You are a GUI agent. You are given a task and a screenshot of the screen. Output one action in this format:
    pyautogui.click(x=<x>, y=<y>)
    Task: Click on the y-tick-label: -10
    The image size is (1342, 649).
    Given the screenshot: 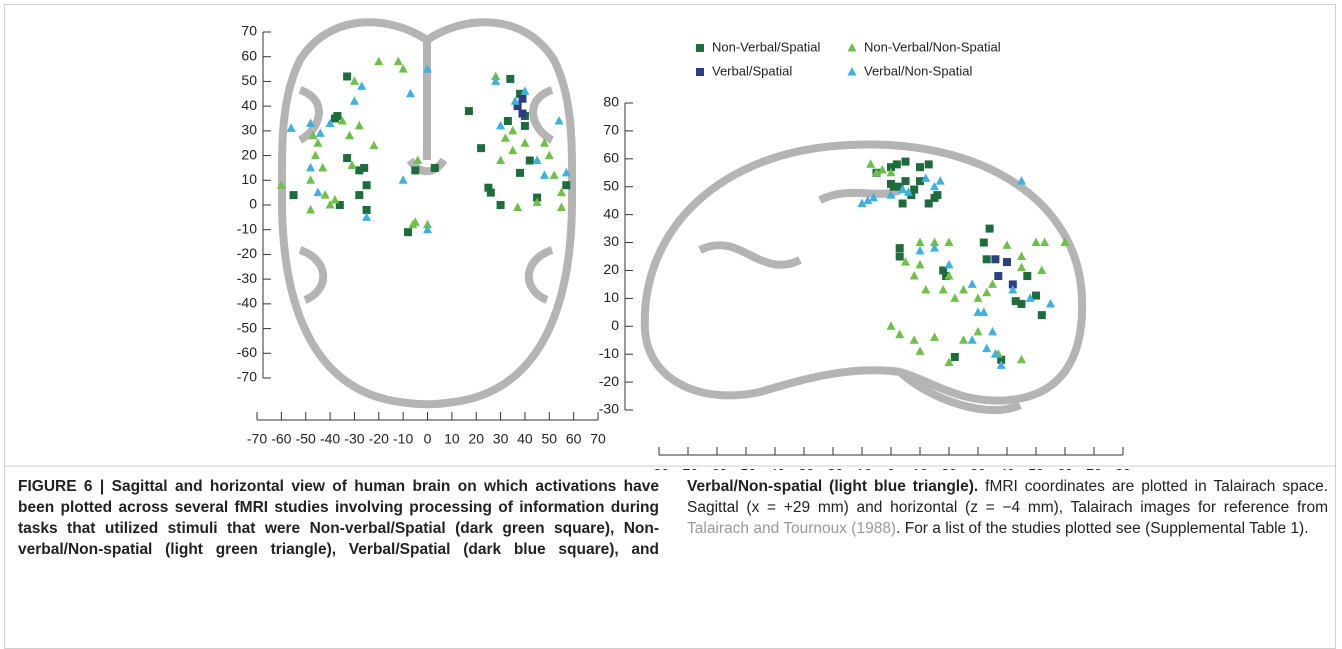 What is the action you would take?
    pyautogui.click(x=247, y=228)
    